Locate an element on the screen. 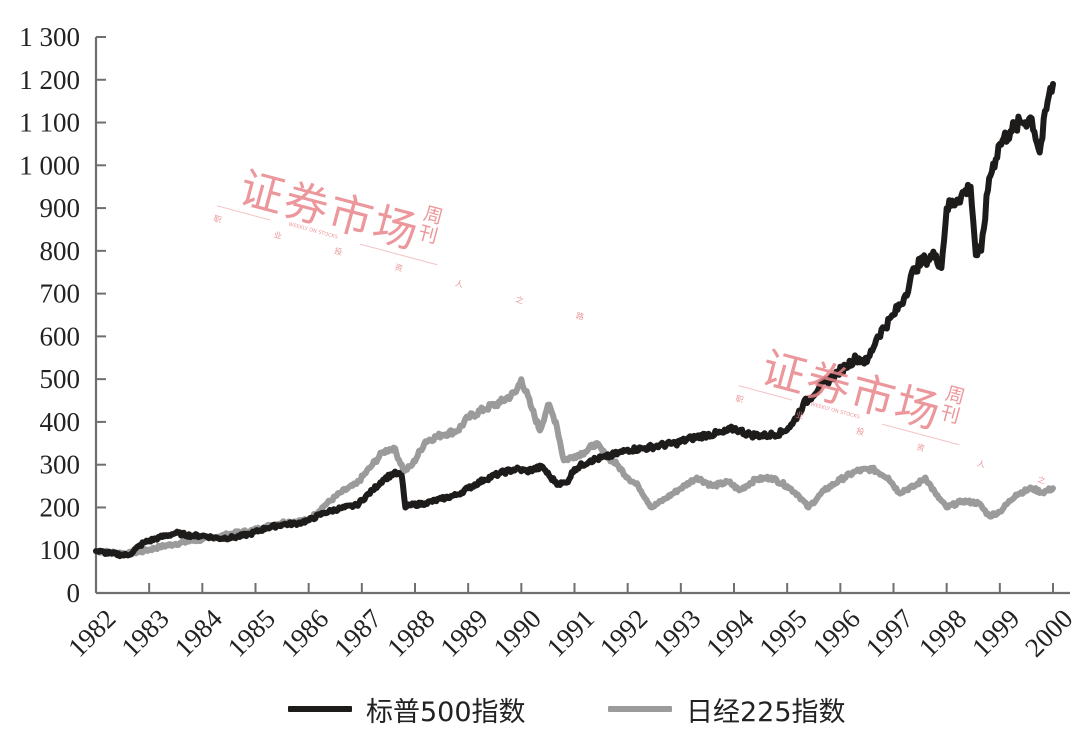  x-tick-label: 1993 is located at coordinates (676, 632).